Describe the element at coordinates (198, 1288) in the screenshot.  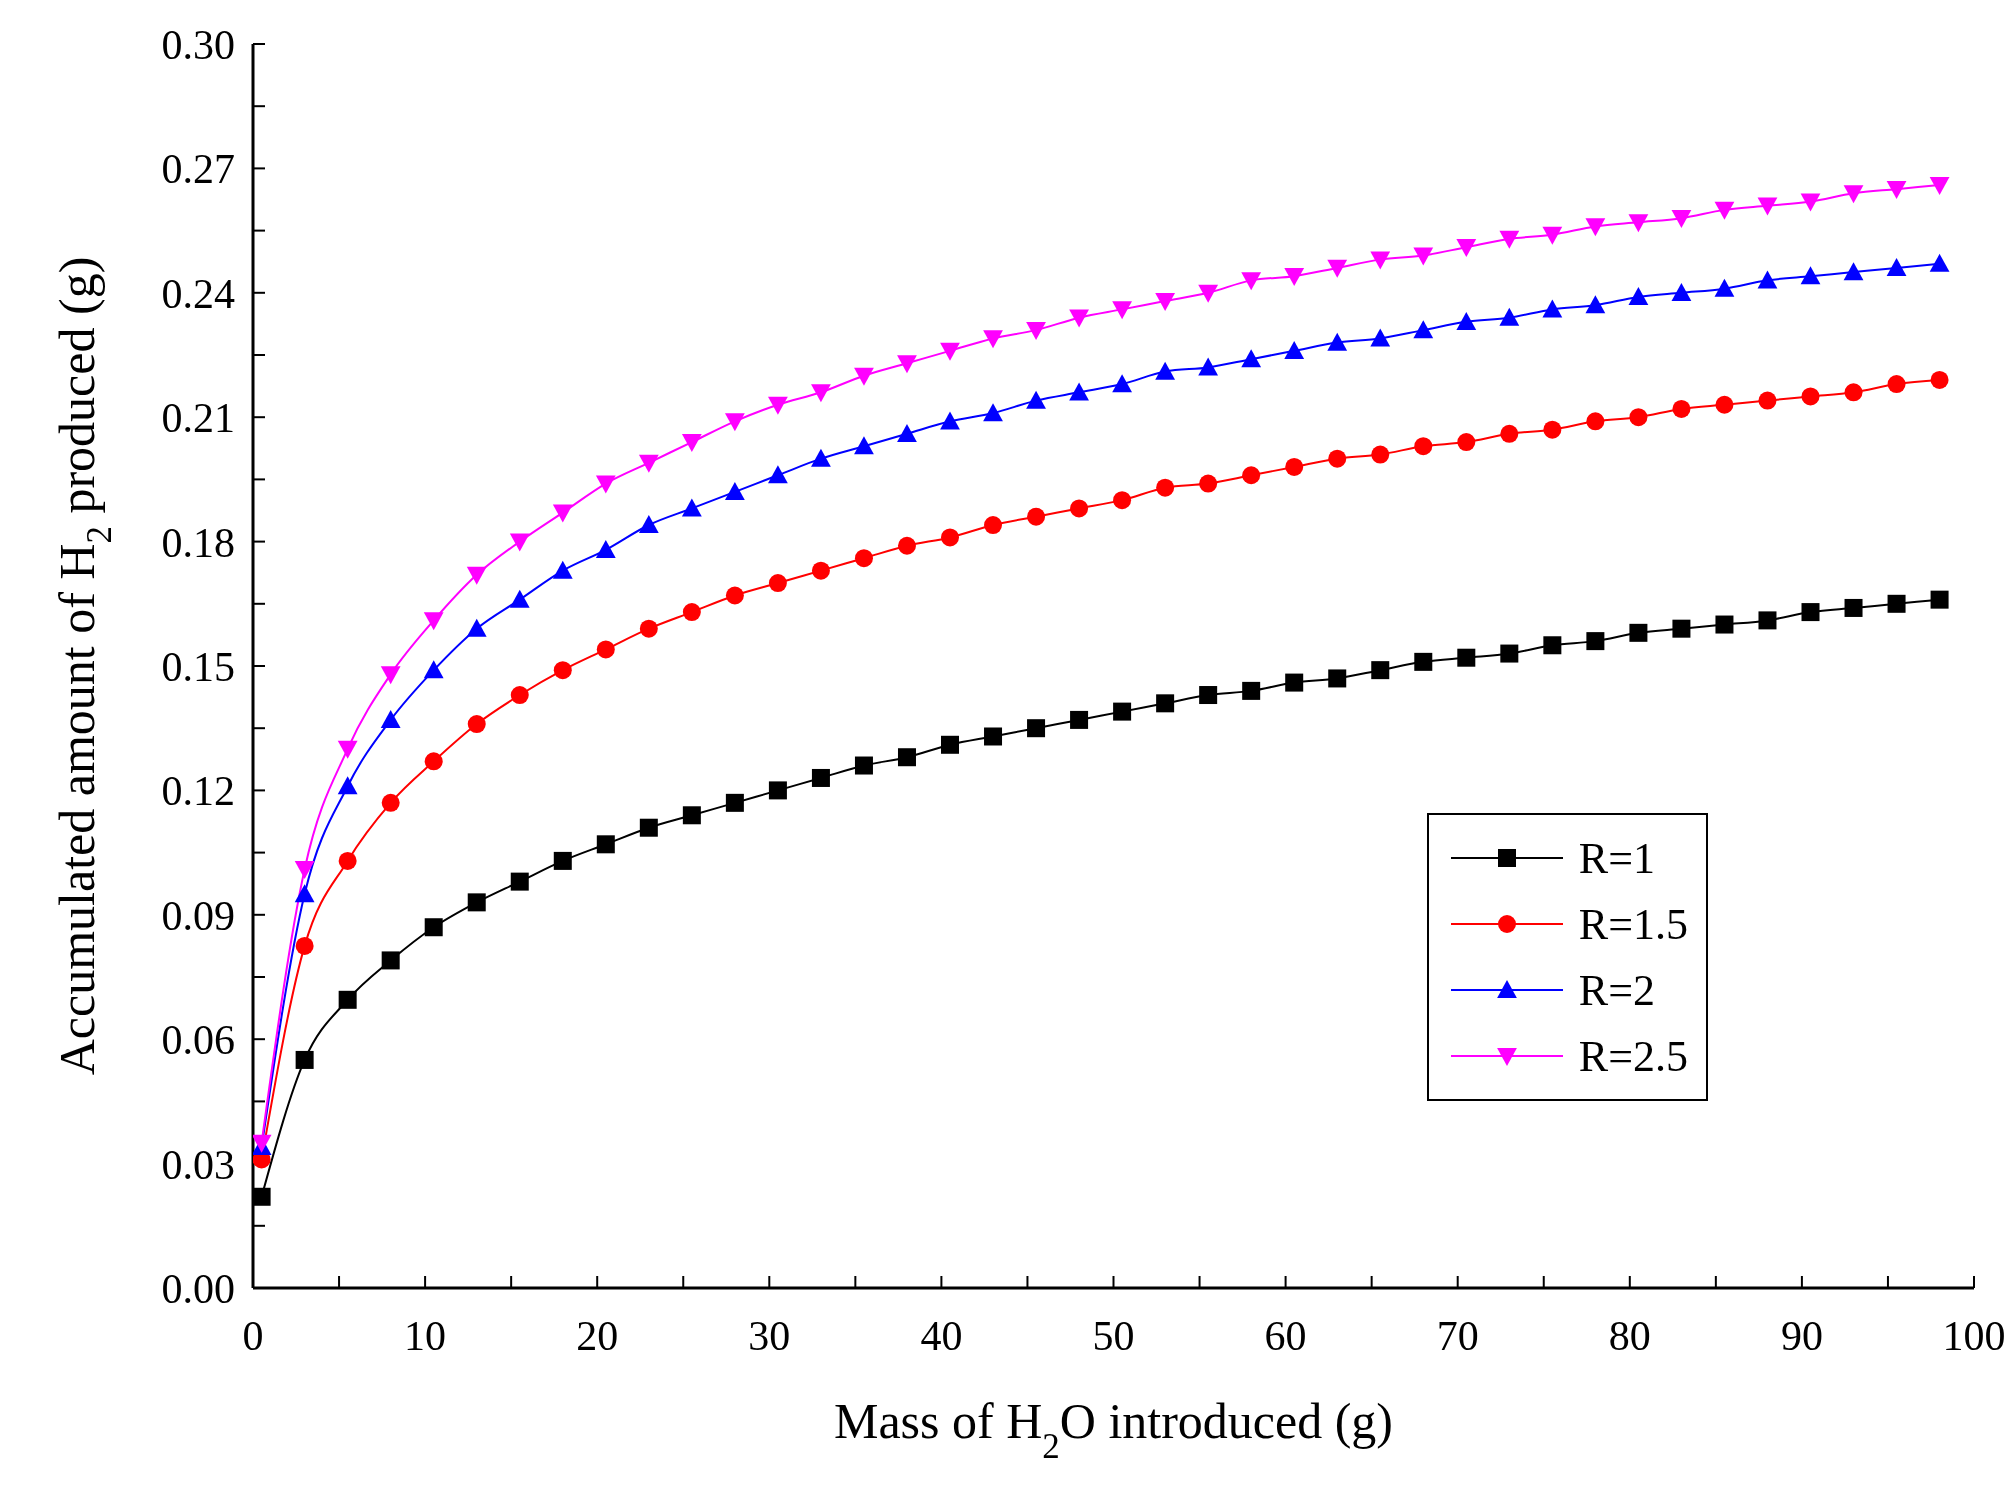
I see `y-tick-label: 0.00` at that location.